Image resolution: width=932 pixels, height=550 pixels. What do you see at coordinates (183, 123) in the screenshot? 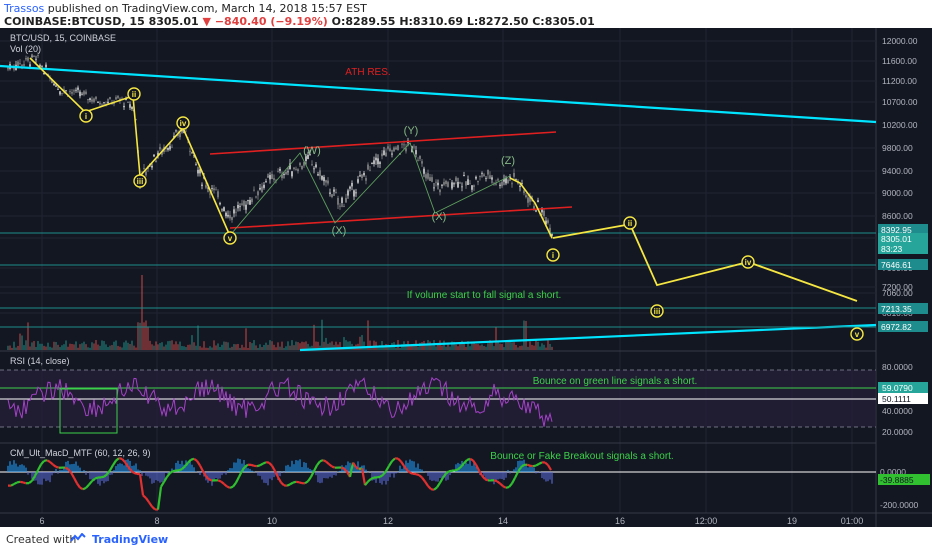
I see `wave-label-circle` at bounding box center [183, 123].